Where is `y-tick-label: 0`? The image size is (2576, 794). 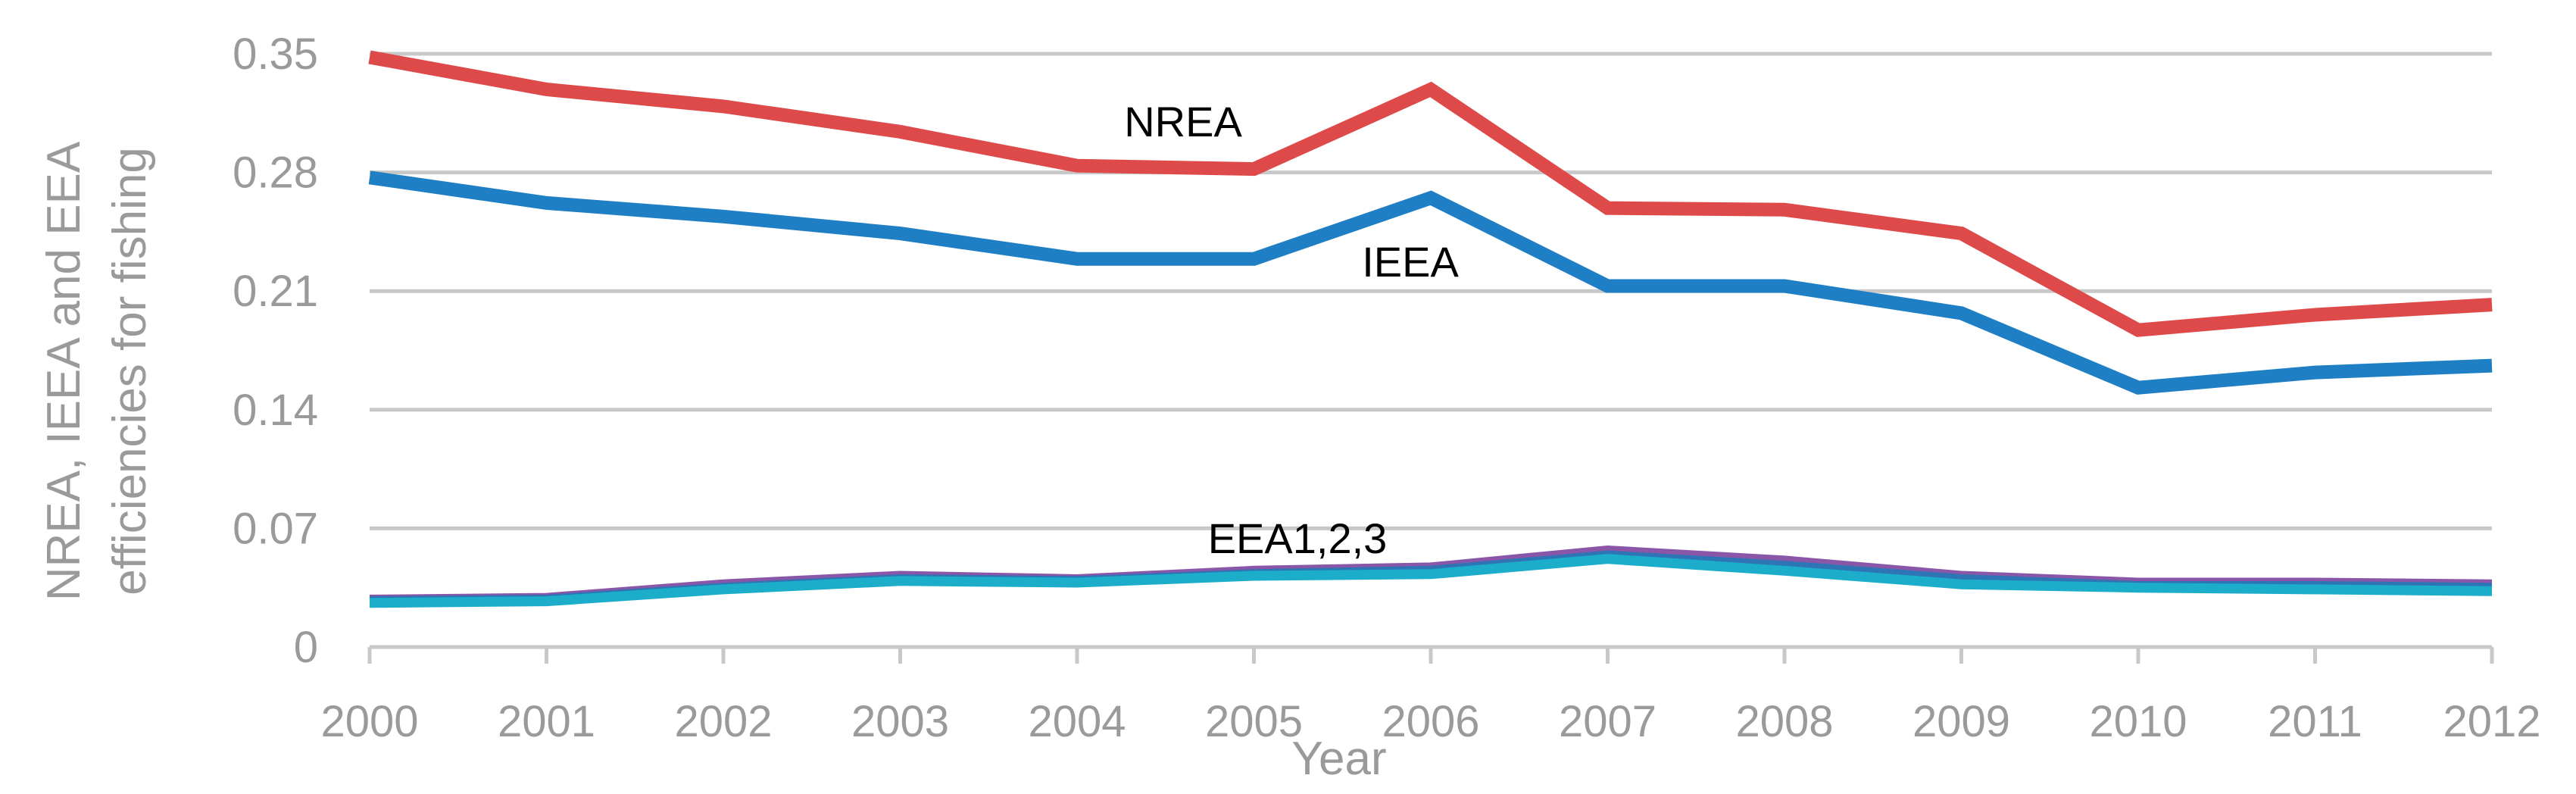
y-tick-label: 0 is located at coordinates (306, 647).